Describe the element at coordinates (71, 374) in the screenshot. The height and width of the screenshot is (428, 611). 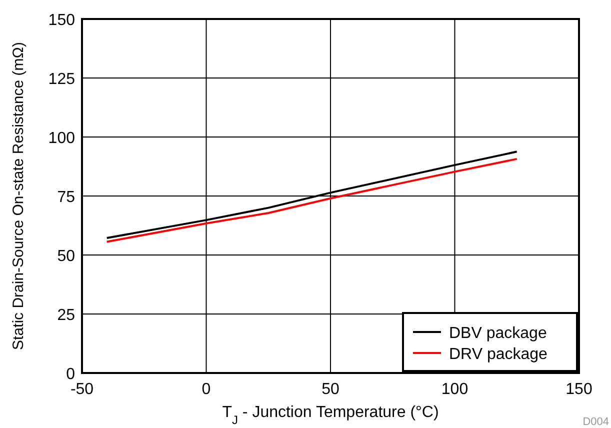
I see `y-tick-label: 0` at that location.